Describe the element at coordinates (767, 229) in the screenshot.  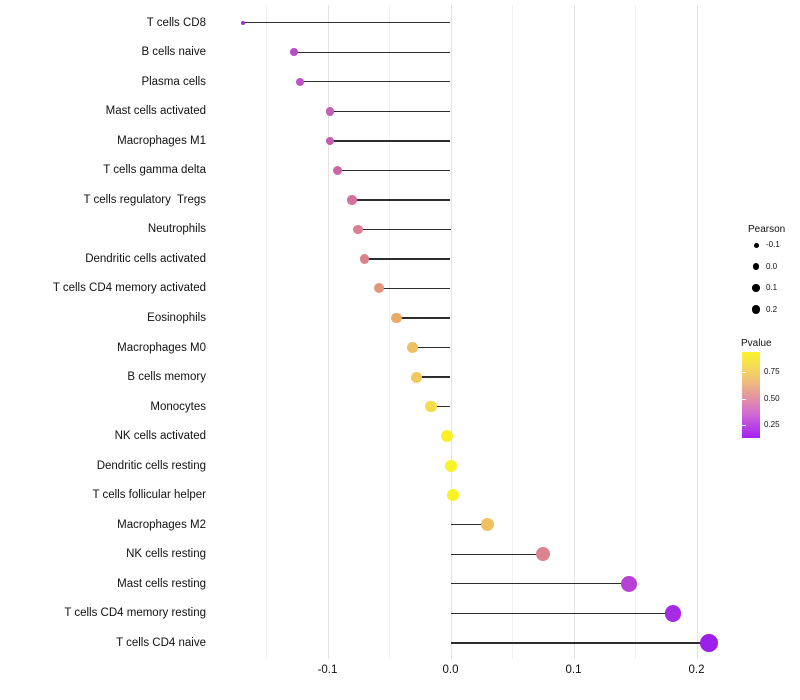
I see `size-legend-title: Pearson` at that location.